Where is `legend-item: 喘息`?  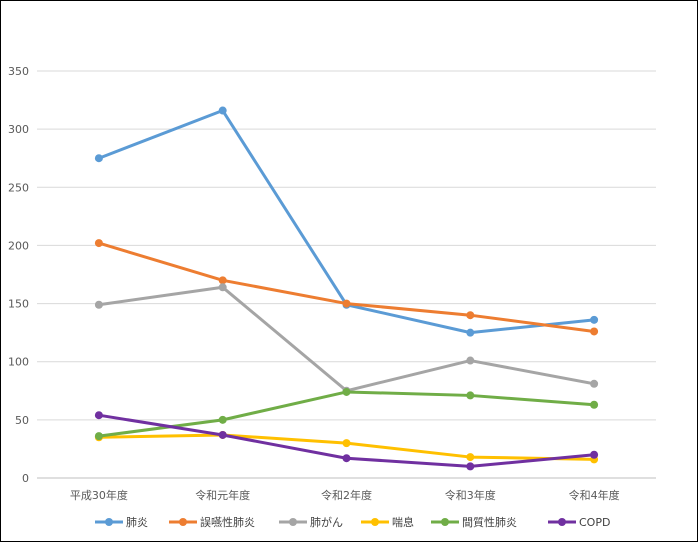 legend-item: 喘息 is located at coordinates (387, 522).